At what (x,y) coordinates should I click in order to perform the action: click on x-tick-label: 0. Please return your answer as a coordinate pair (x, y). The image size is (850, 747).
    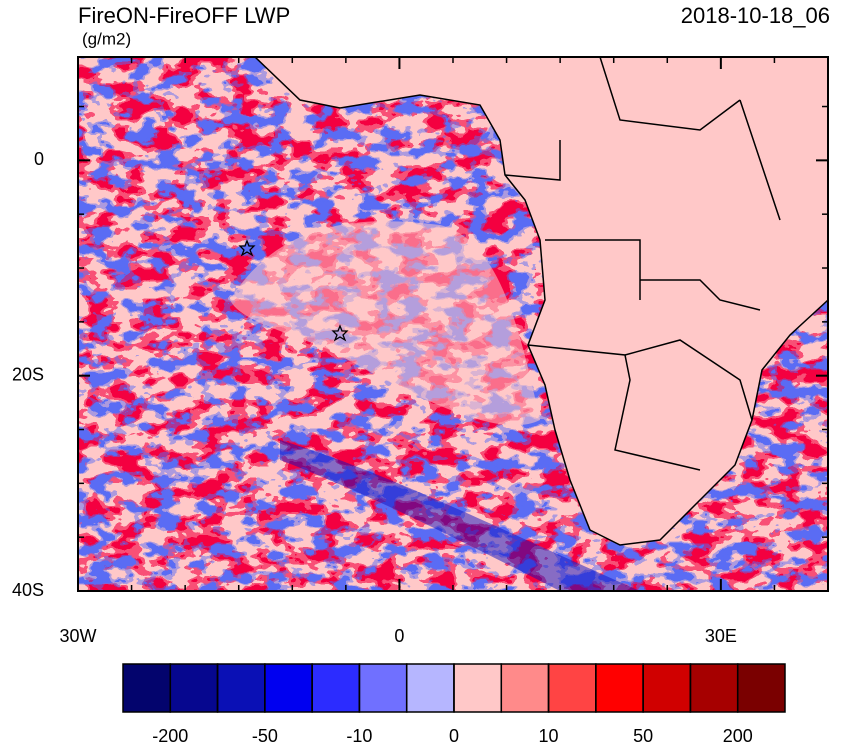
    Looking at the image, I should click on (399, 636).